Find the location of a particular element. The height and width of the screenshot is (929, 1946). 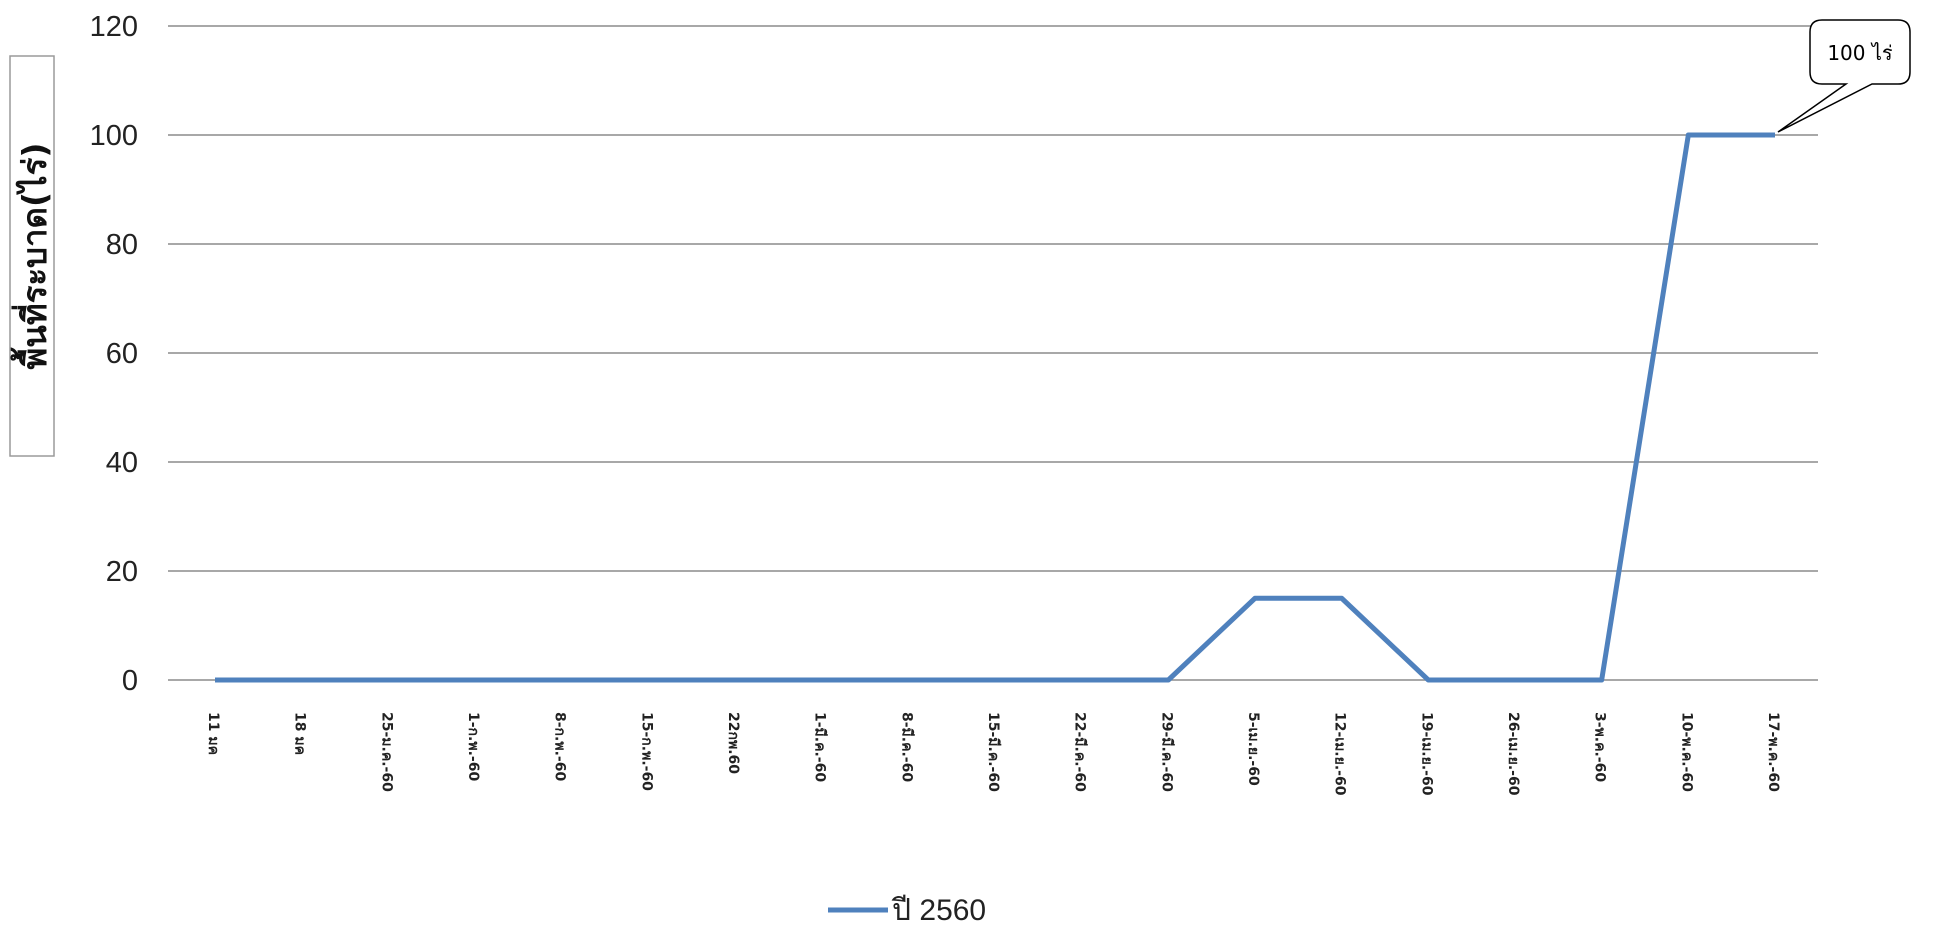

x-tick-label: 18 มค is located at coordinates (300, 733).